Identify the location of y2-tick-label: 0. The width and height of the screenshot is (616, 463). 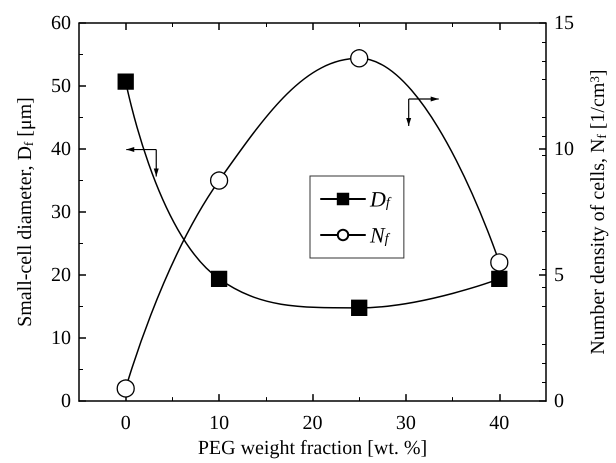
(559, 401).